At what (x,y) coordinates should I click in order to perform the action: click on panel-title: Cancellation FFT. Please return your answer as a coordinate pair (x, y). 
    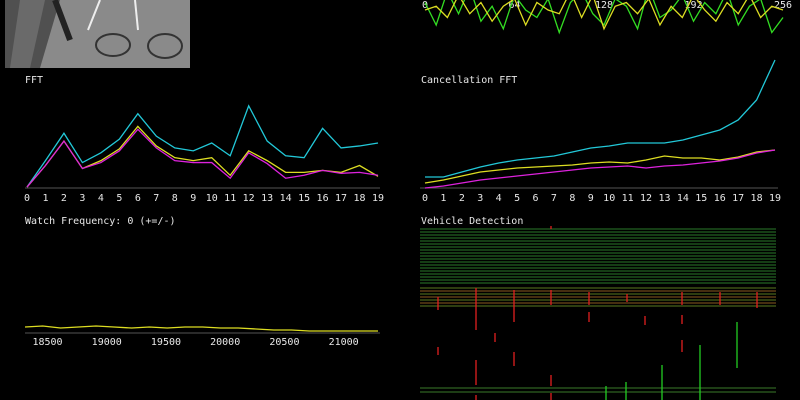
    Looking at the image, I should click on (469, 80).